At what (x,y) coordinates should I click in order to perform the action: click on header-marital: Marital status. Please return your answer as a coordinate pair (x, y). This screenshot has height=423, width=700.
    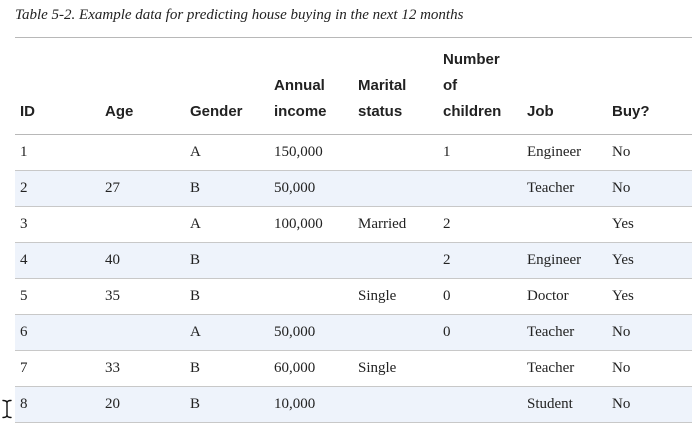
    Looking at the image, I should click on (395, 86).